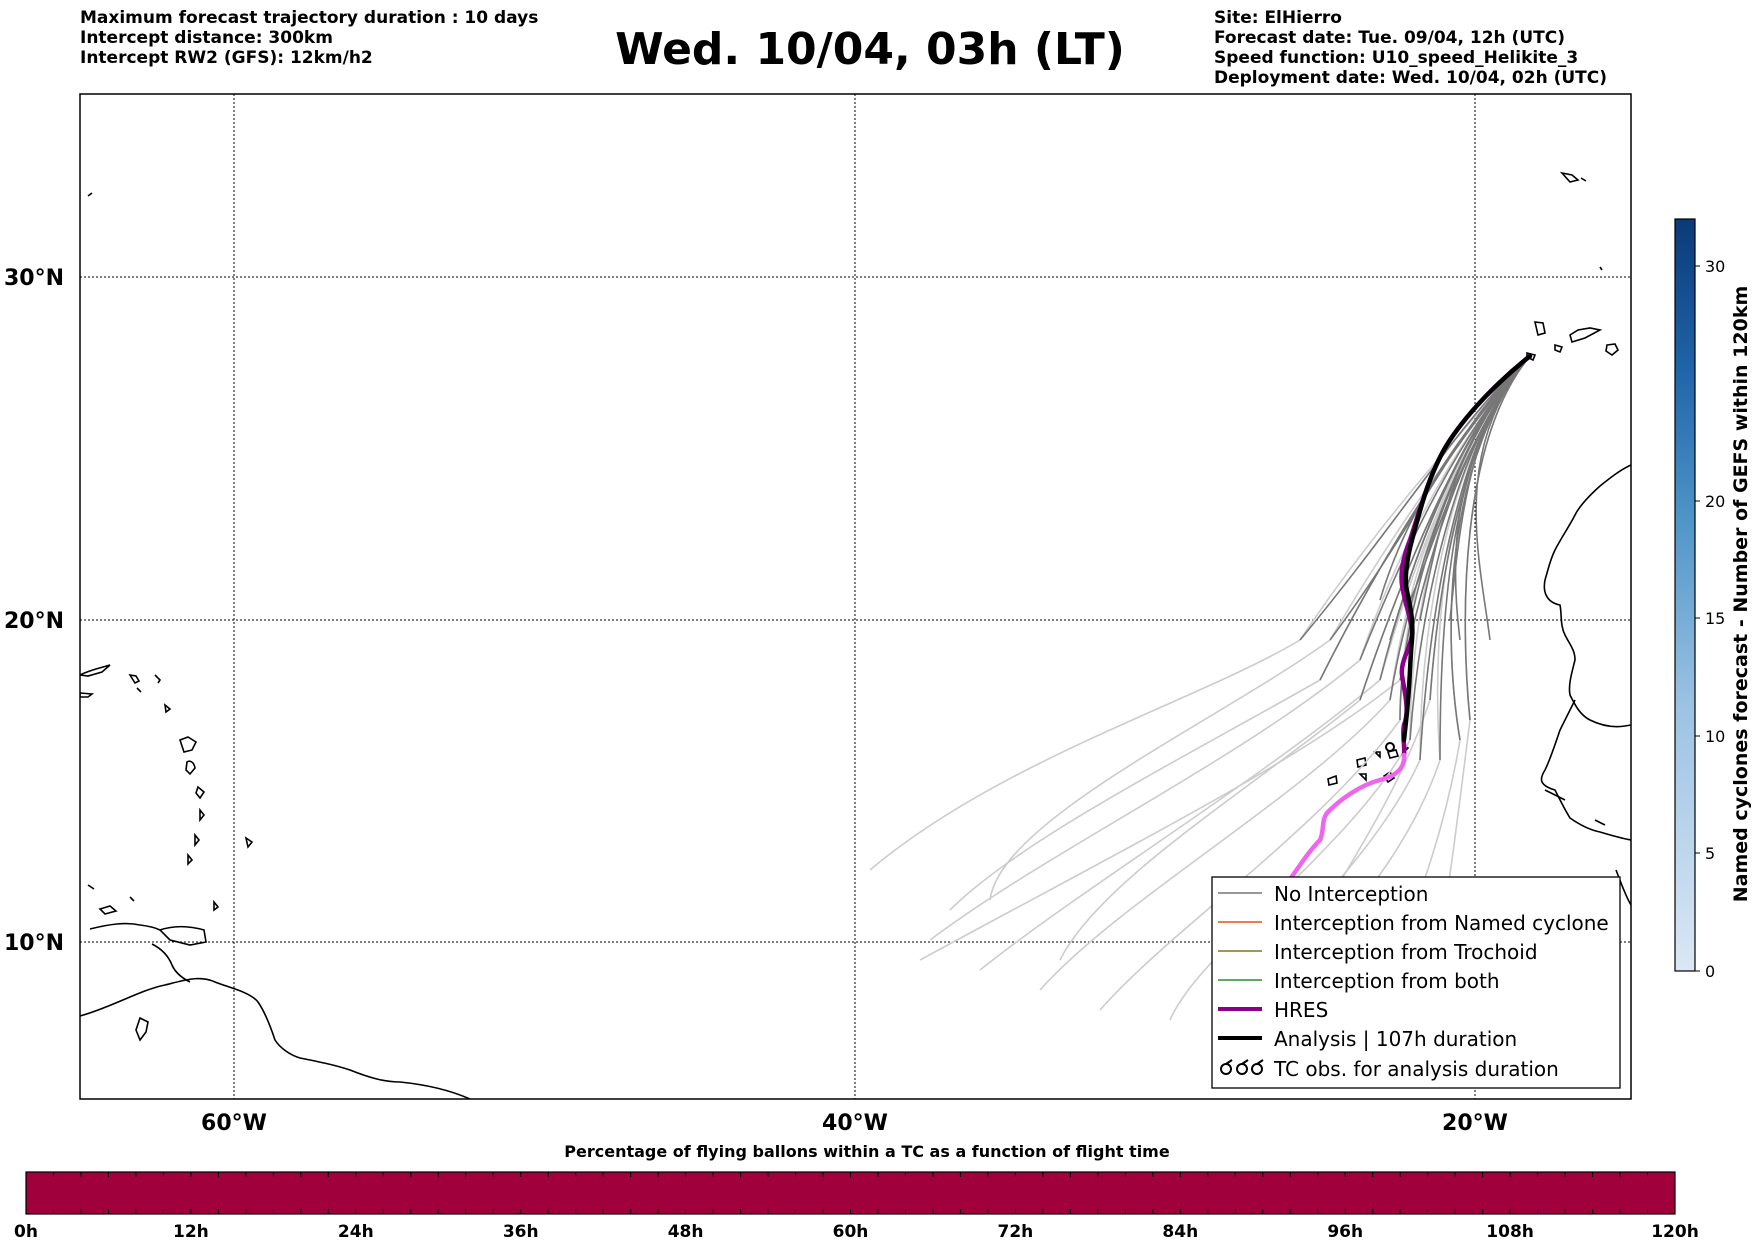 The height and width of the screenshot is (1241, 1752). I want to click on lat-label-20n: 20°N, so click(34, 621).